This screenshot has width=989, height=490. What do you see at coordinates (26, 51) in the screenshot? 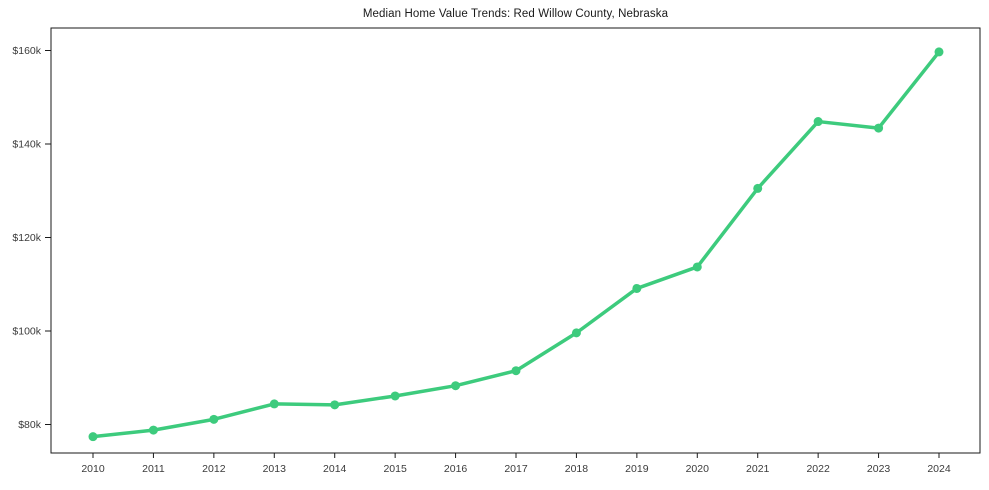
I see `y-tick-label: $160k` at bounding box center [26, 51].